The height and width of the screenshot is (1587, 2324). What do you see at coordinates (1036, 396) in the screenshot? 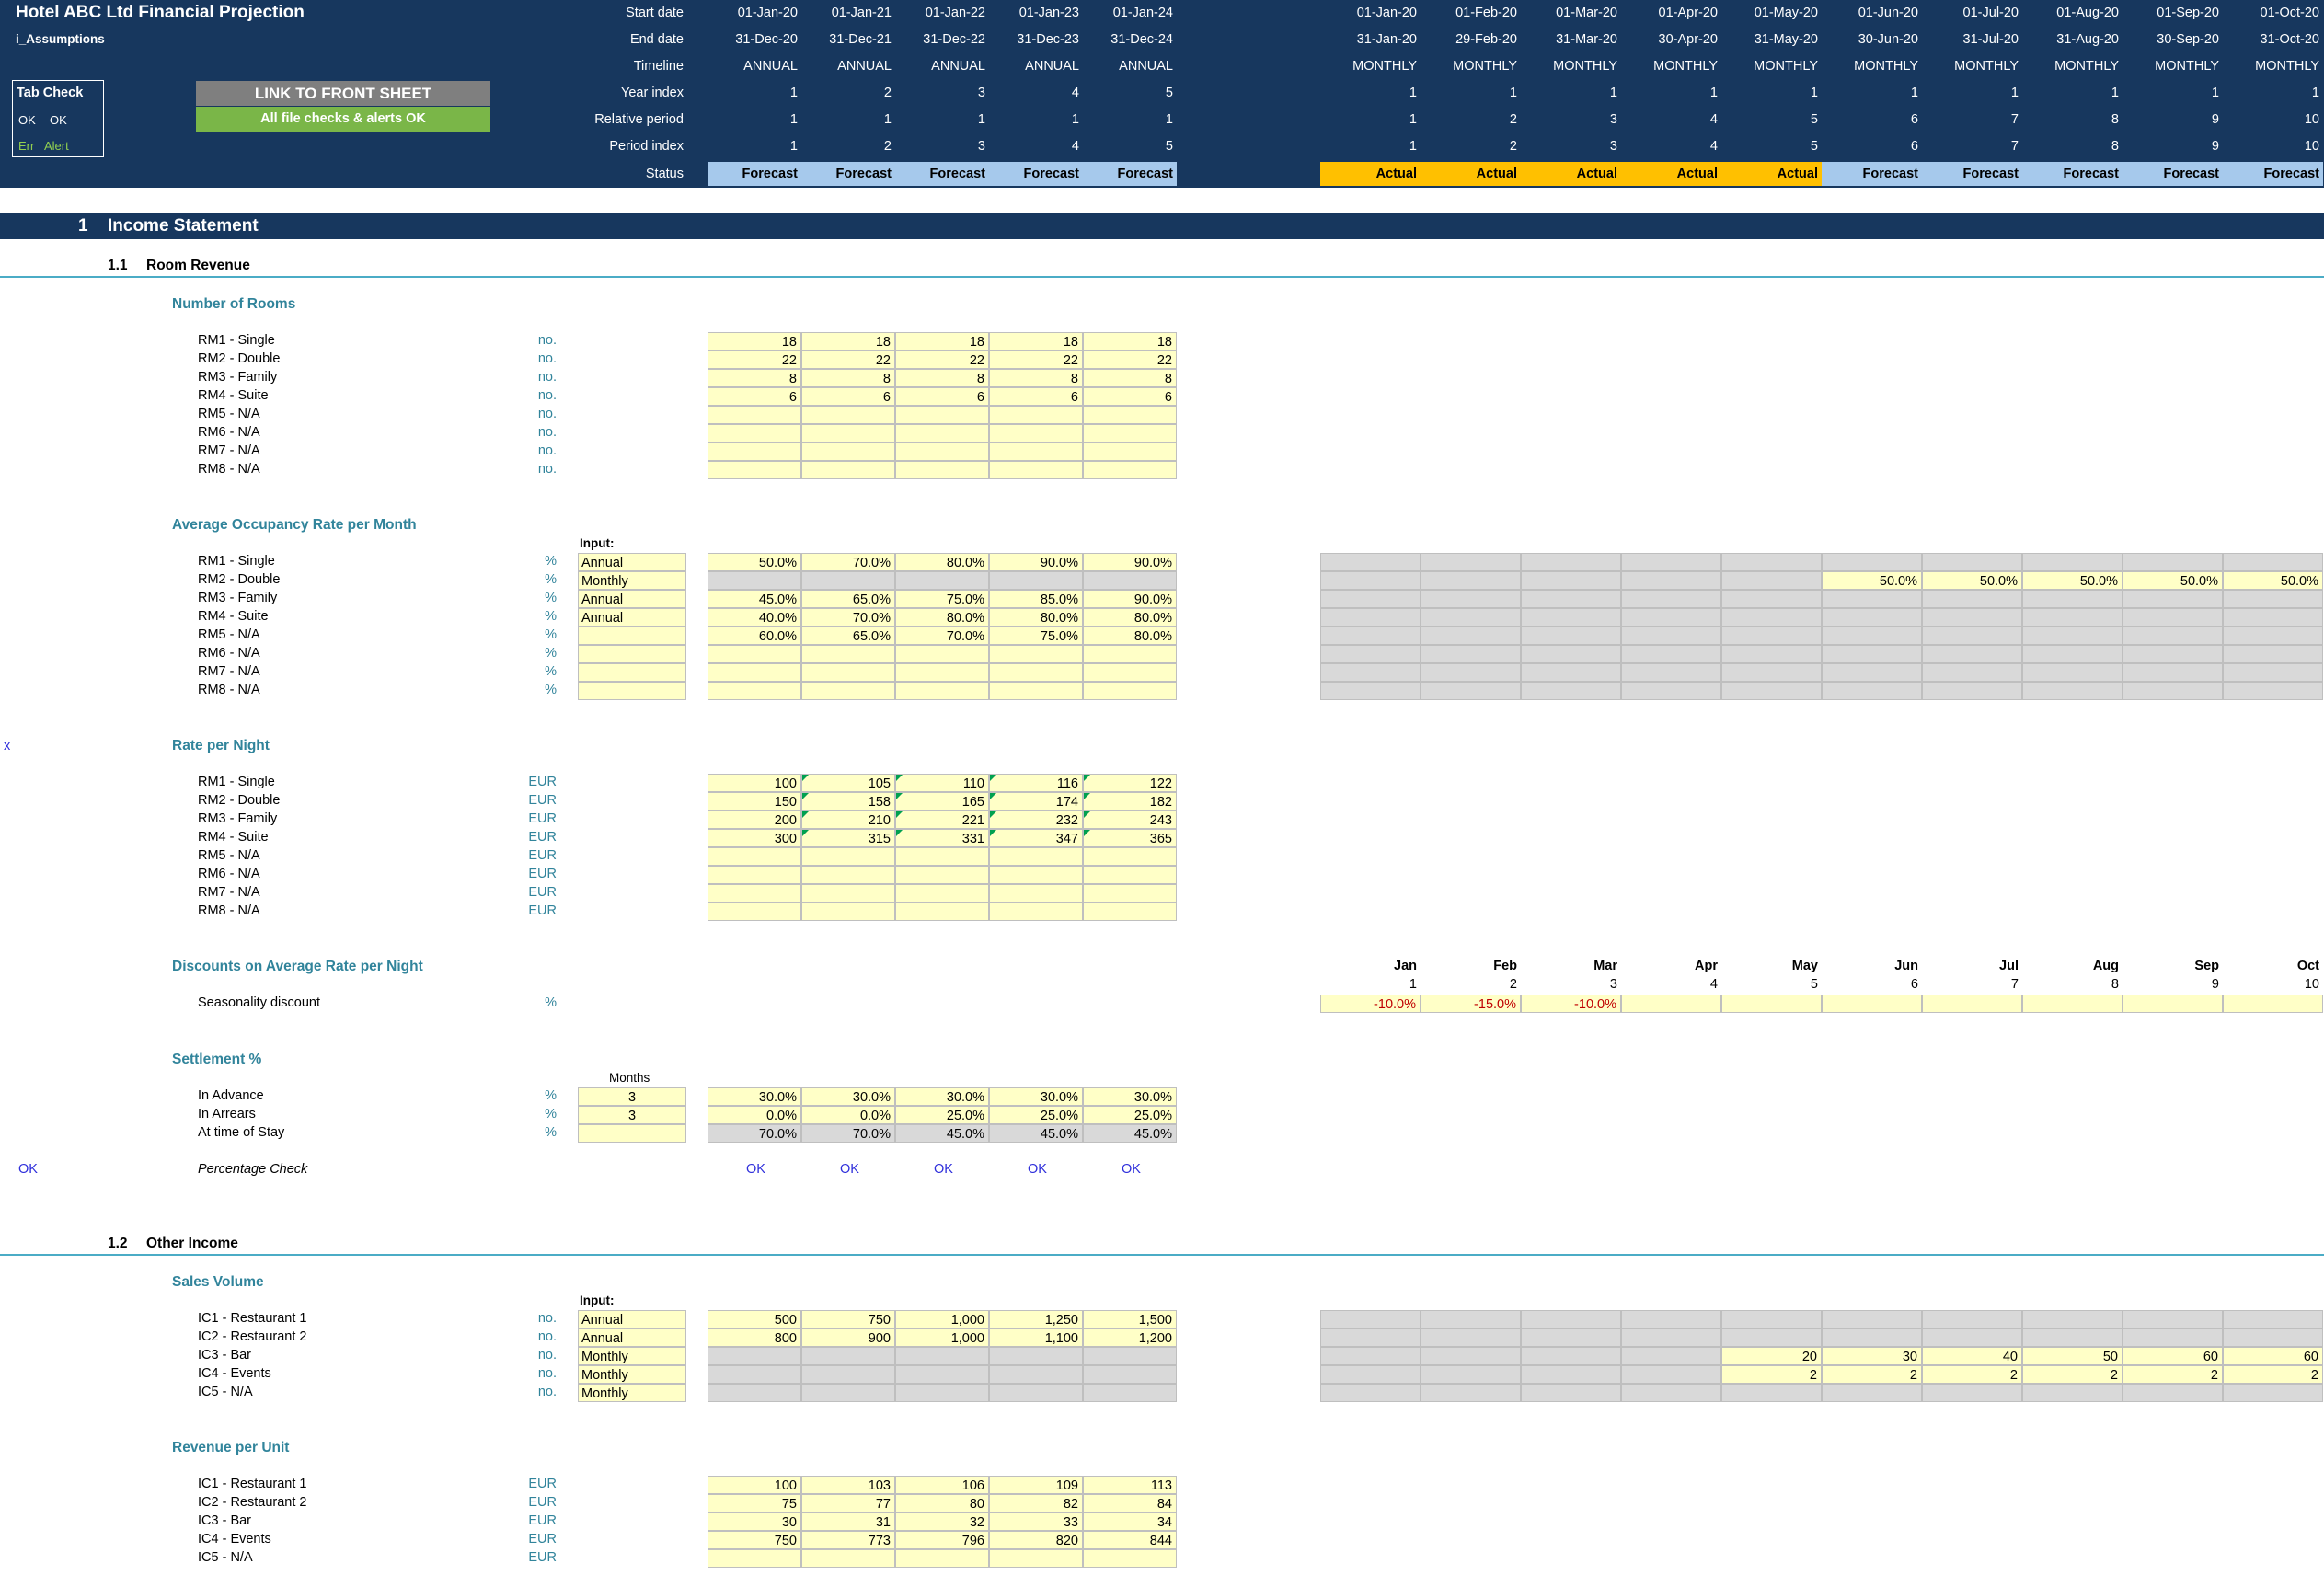
I see `value-cell: 6` at bounding box center [1036, 396].